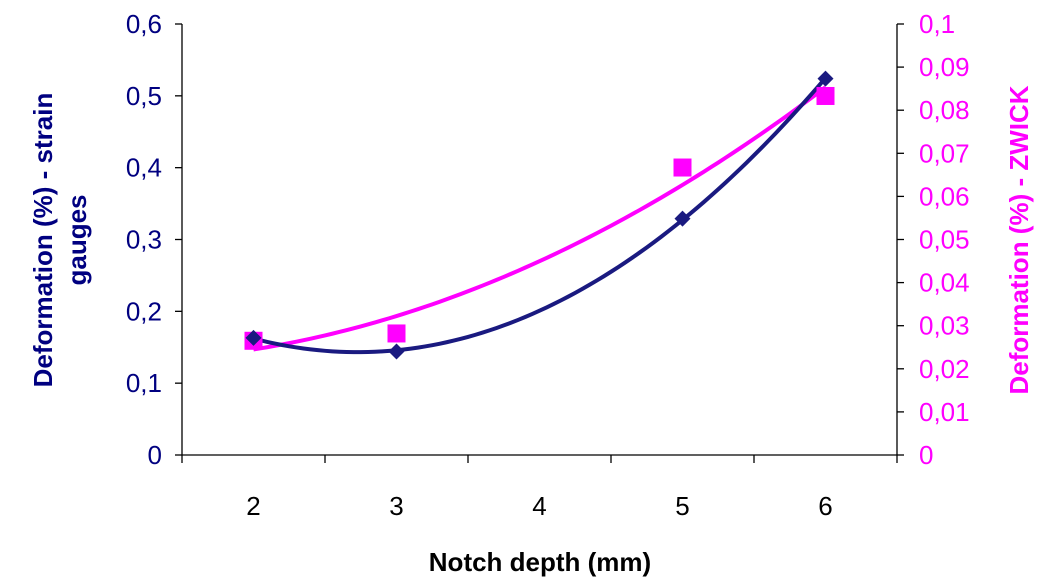 The width and height of the screenshot is (1040, 585). I want to click on x-axis-title: Notch depth (mm), so click(540, 562).